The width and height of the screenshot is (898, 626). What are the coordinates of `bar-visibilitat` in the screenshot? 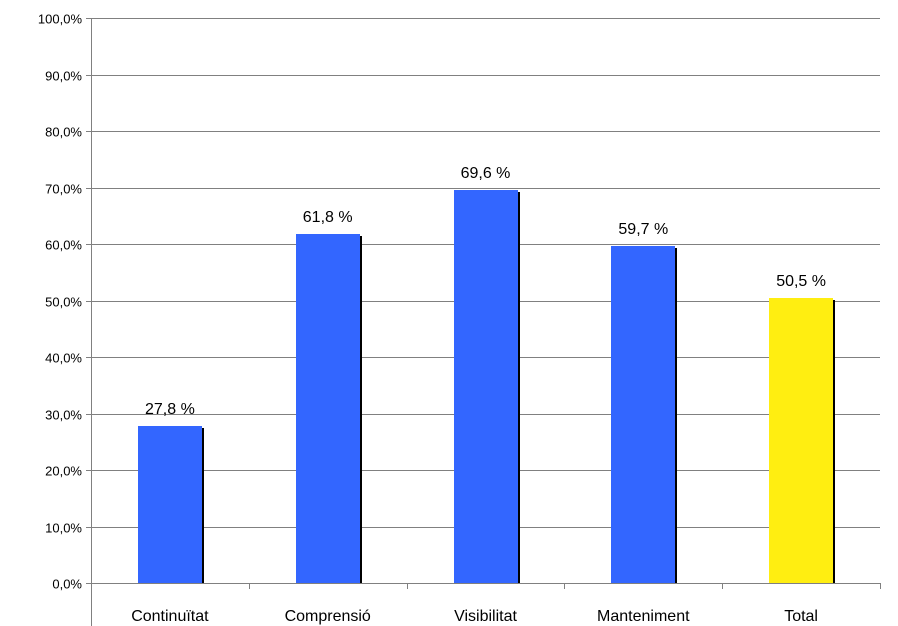 It's located at (486, 386).